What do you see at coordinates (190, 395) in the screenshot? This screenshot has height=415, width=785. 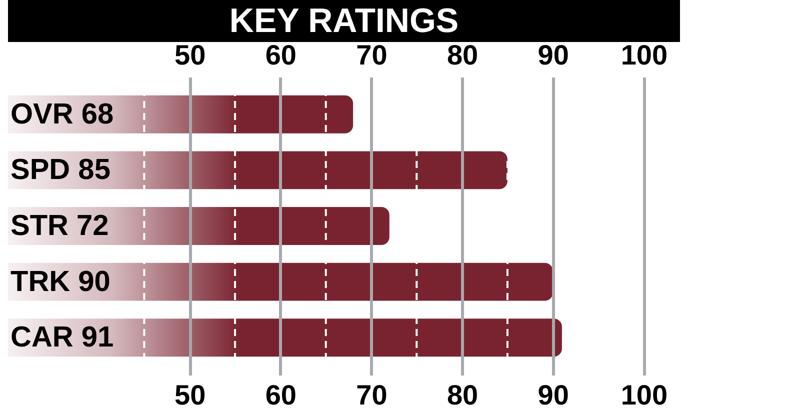 I see `x-tick-label: 50` at bounding box center [190, 395].